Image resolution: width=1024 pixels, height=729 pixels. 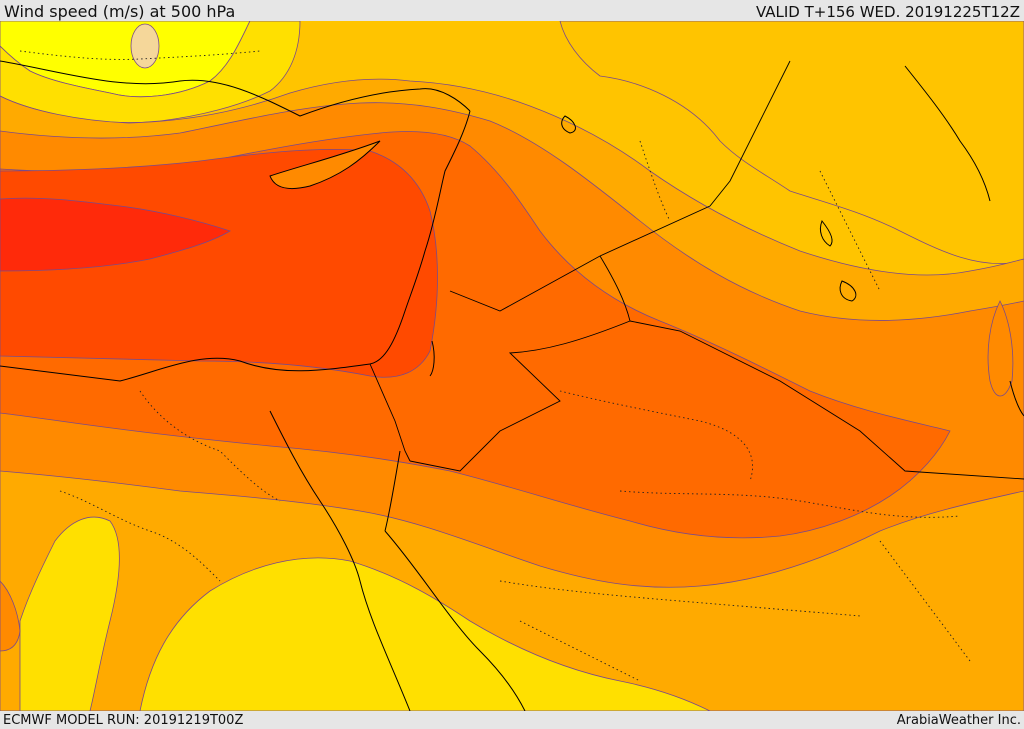 What do you see at coordinates (959, 720) in the screenshot?
I see `credit-label: ArabiaWeather Inc.` at bounding box center [959, 720].